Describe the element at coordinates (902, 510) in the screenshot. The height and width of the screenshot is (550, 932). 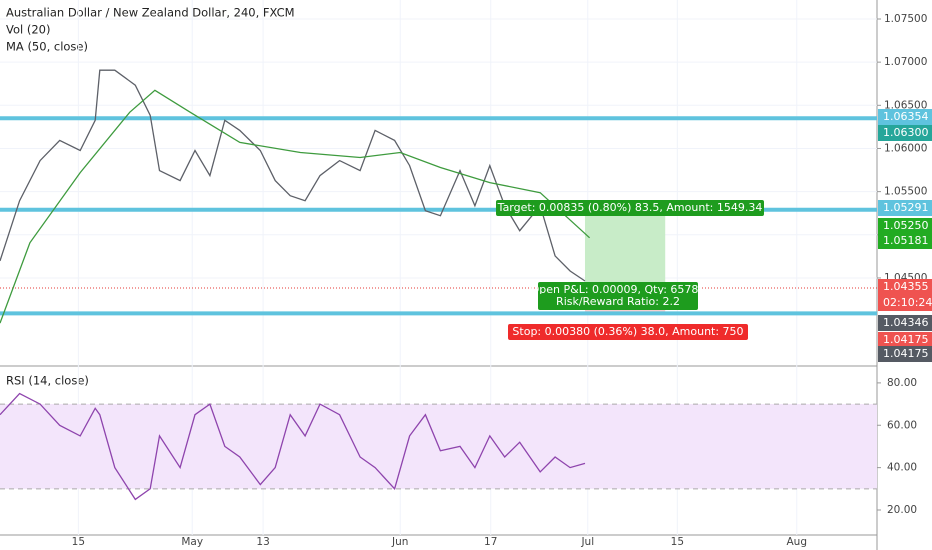
I see `y-tick-label: 20.00` at that location.